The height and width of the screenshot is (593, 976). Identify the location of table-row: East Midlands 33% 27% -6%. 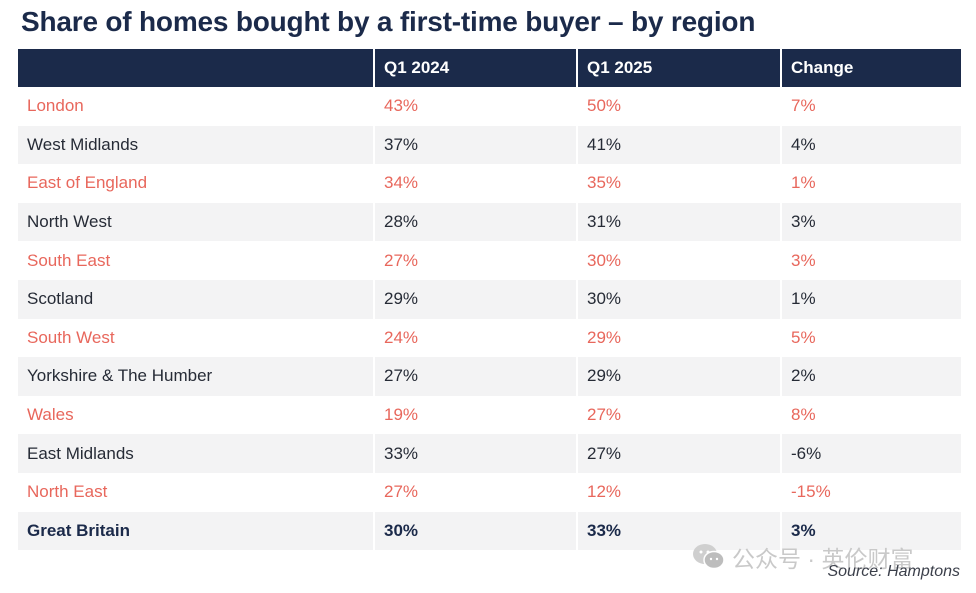
(489, 453).